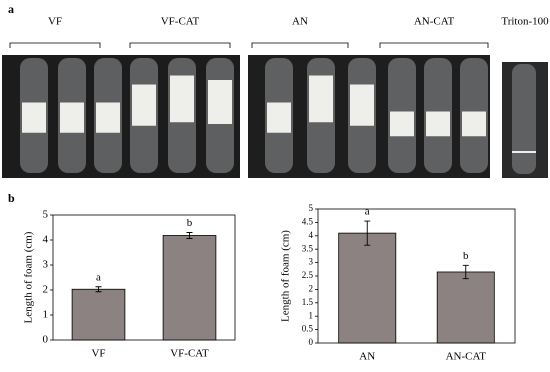  I want to click on y-tick-label: 4.5, so click(308, 221).